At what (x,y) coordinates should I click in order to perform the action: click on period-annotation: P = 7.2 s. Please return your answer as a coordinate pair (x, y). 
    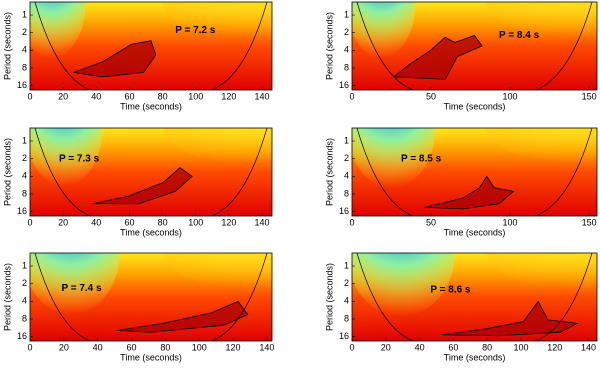
    Looking at the image, I should click on (195, 30).